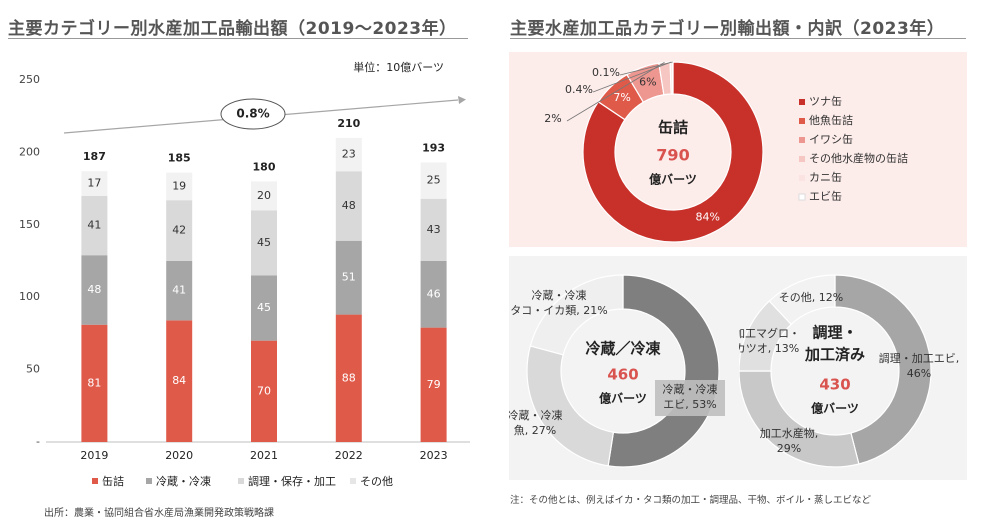 Image resolution: width=985 pixels, height=524 pixels. What do you see at coordinates (434, 229) in the screenshot?
I see `bar-data-label: 43` at bounding box center [434, 229].